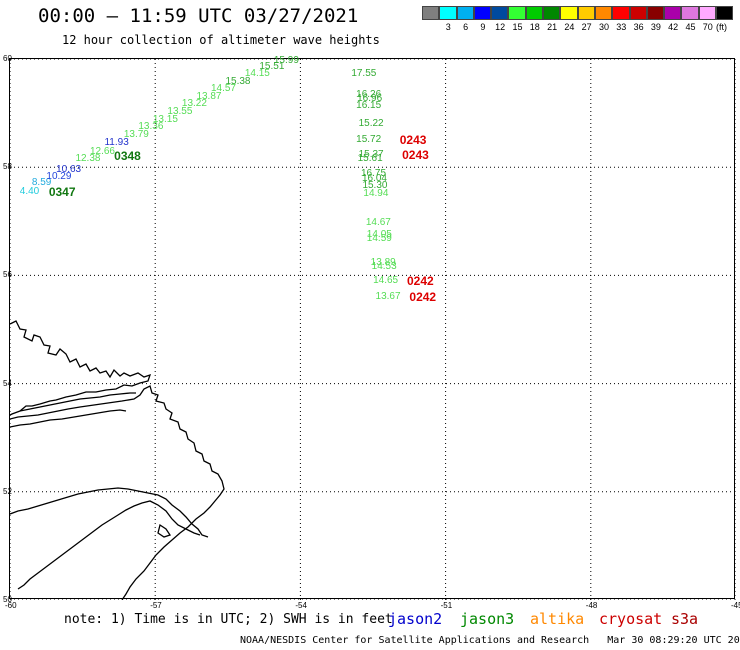 Image resolution: width=740 pixels, height=650 pixels. Describe the element at coordinates (77, 402) in the screenshot. I see `coastline-lake-melville` at that location.